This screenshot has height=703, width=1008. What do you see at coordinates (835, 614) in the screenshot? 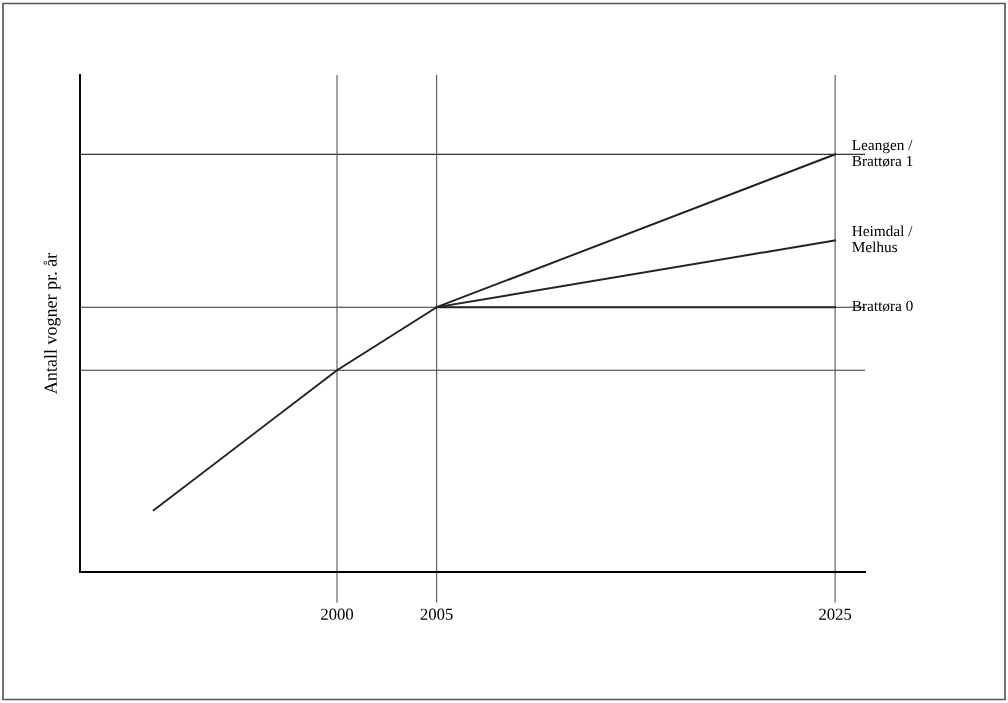
I see `x-tick-label: 2025` at bounding box center [835, 614].